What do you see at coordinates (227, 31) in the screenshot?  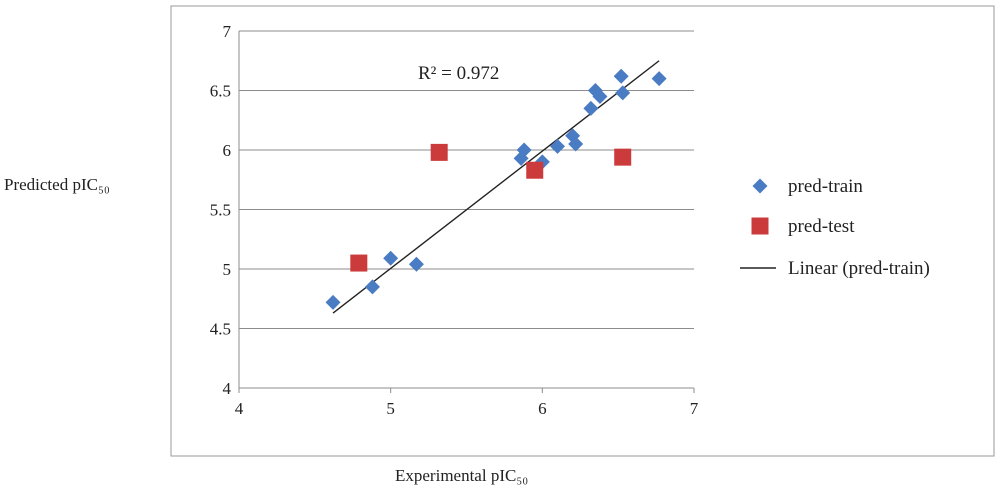 I see `y-tick-label: 7` at bounding box center [227, 31].